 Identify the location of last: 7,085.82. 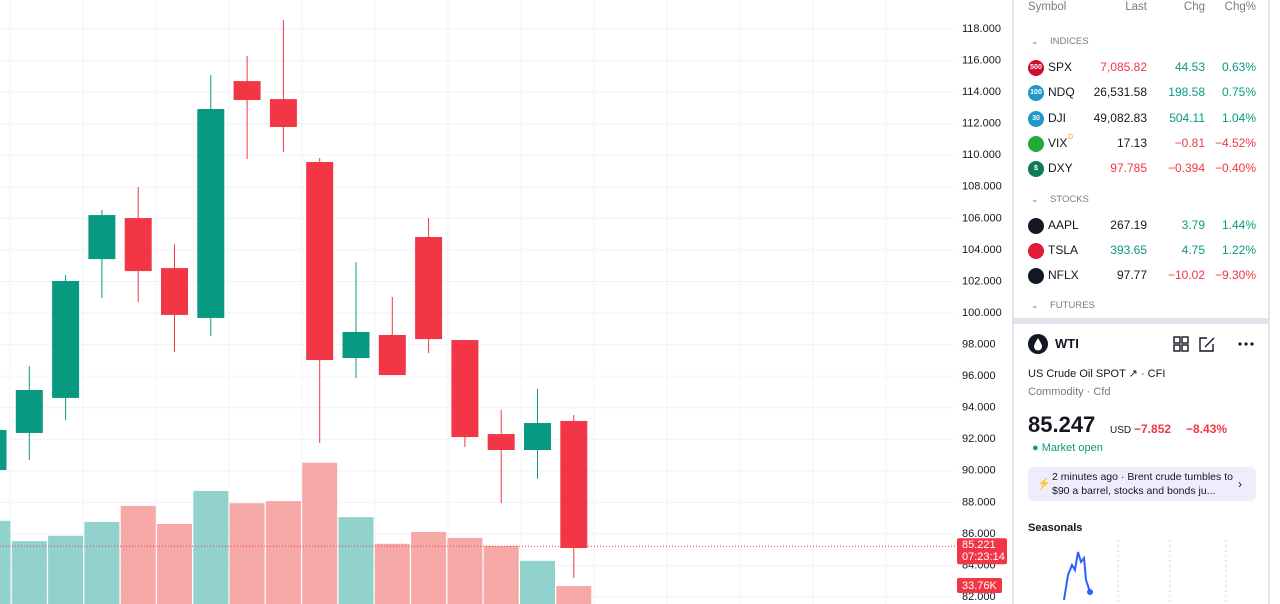
(1123, 67).